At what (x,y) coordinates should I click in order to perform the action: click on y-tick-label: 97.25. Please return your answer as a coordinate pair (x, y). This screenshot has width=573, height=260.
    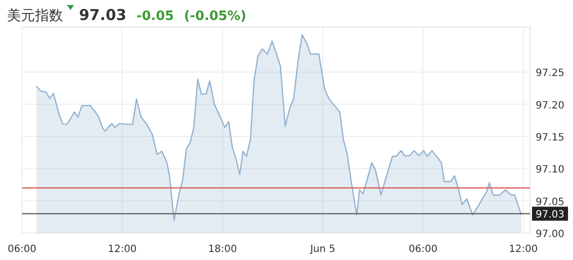
    Looking at the image, I should click on (550, 74).